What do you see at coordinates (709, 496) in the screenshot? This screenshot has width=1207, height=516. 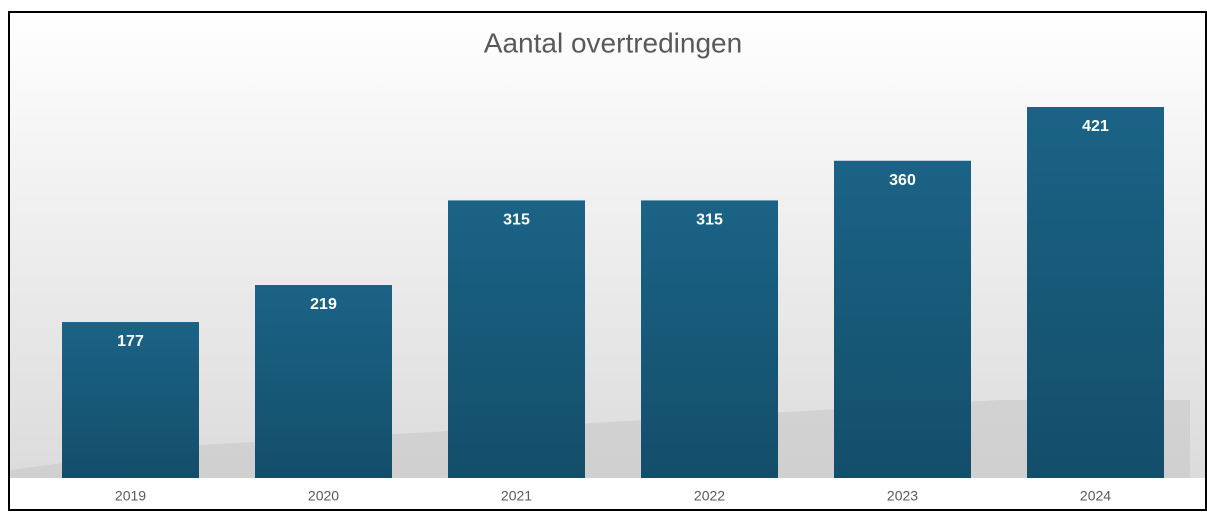 I see `x-tick-label: 2022` at bounding box center [709, 496].